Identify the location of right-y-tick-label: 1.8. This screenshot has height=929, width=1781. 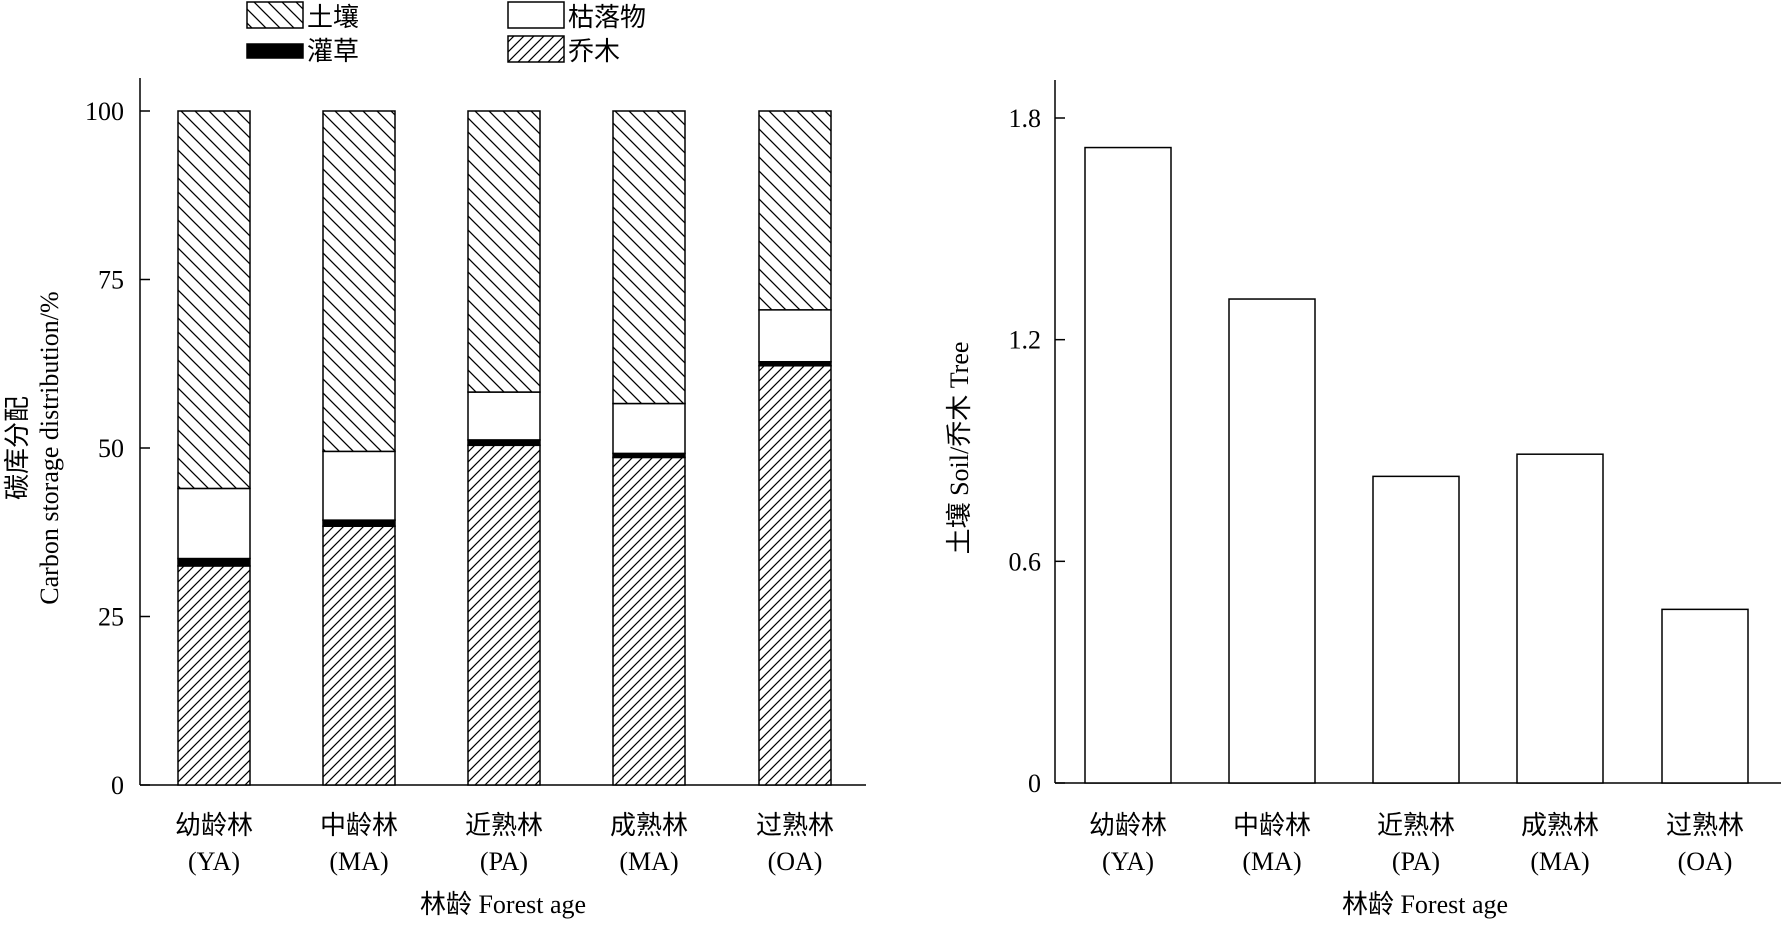
(1025, 118).